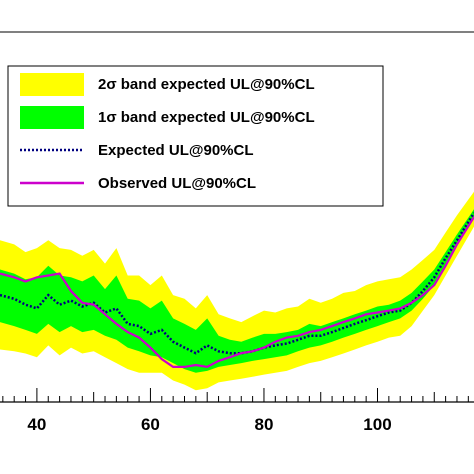  Describe the element at coordinates (206, 84) in the screenshot. I see `legend-label: 2σ band expected UL@90%CL` at that location.